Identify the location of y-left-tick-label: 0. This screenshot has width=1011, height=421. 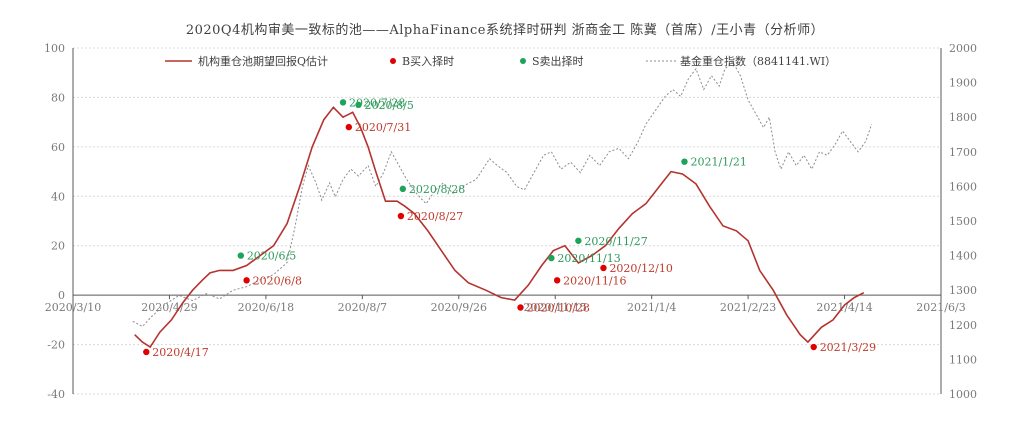
(61, 295).